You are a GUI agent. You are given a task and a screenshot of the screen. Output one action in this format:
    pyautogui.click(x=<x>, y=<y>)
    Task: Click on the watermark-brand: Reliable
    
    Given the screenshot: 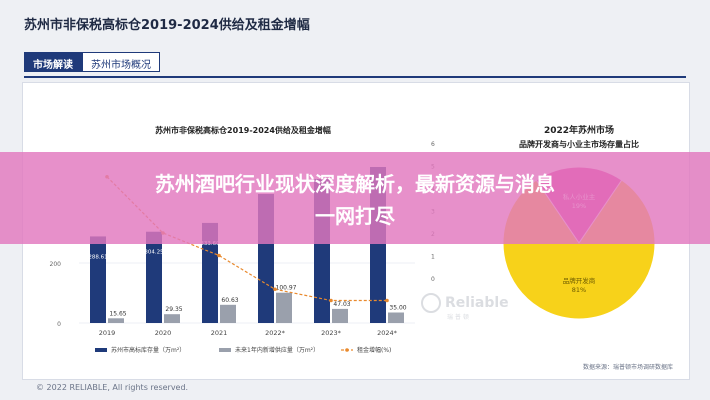 What is the action you would take?
    pyautogui.click(x=477, y=303)
    